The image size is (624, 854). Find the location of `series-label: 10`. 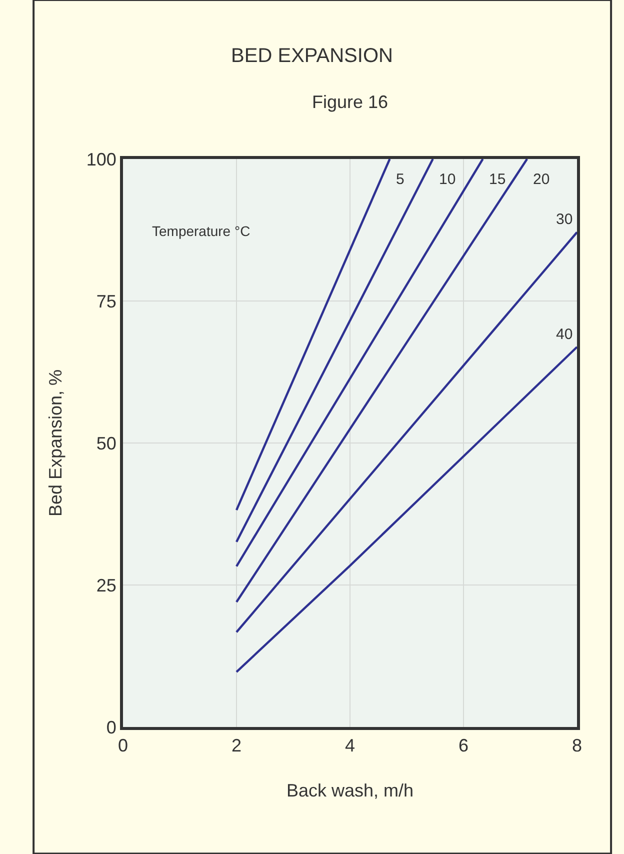

series-label: 10 is located at coordinates (447, 179).